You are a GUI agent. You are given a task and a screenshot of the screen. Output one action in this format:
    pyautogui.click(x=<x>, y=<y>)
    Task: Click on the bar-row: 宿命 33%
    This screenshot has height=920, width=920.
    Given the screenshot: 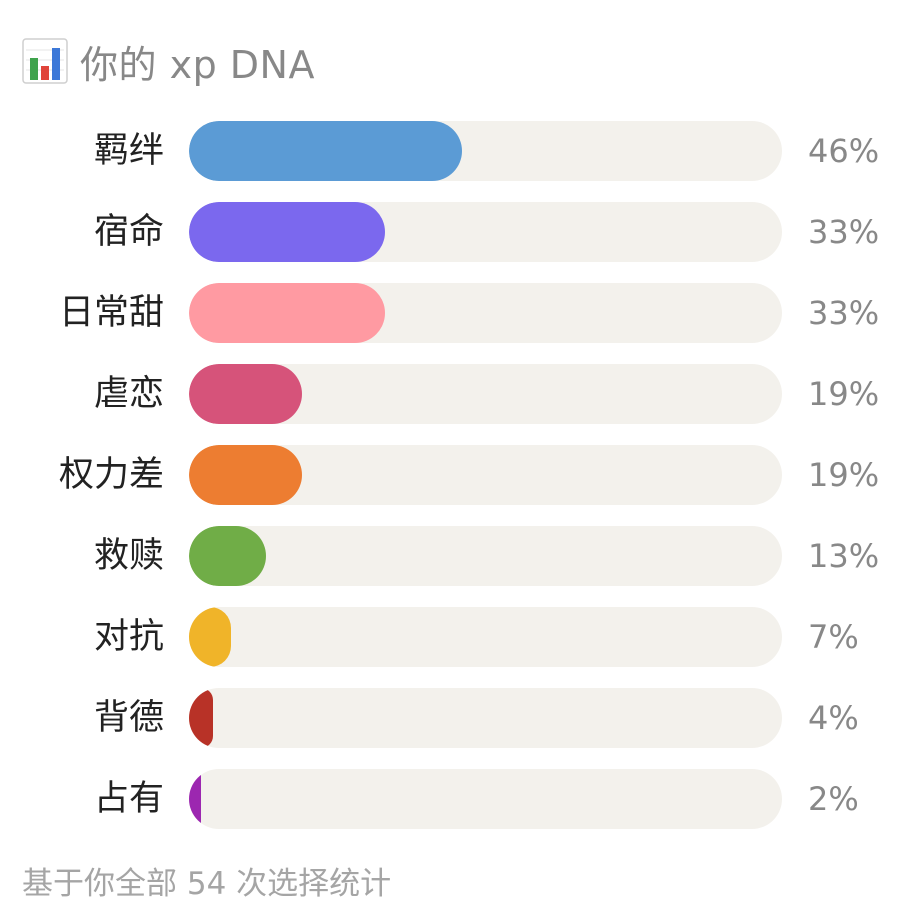 What is the action you would take?
    pyautogui.click(x=460, y=232)
    